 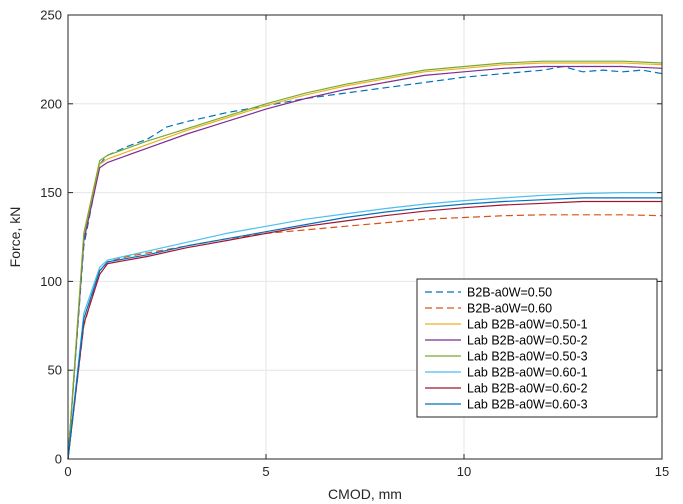 I want to click on legend-label: Lab B2B-a0W=0.50-1, so click(x=527, y=325).